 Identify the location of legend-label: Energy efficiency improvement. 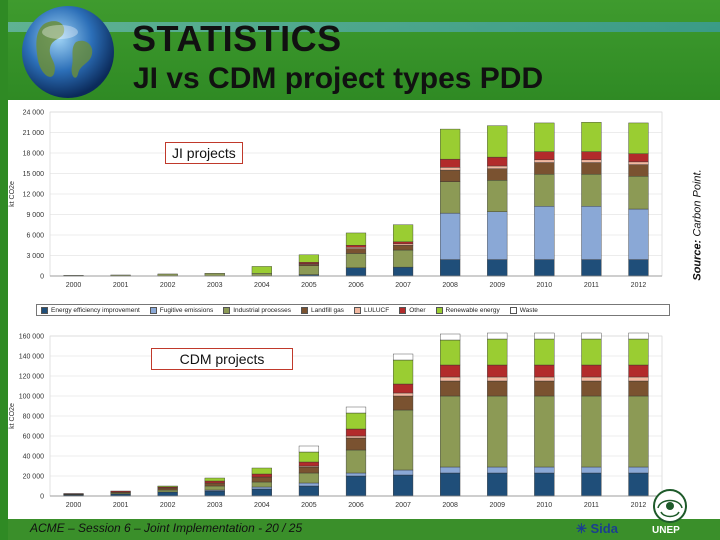
(95, 310).